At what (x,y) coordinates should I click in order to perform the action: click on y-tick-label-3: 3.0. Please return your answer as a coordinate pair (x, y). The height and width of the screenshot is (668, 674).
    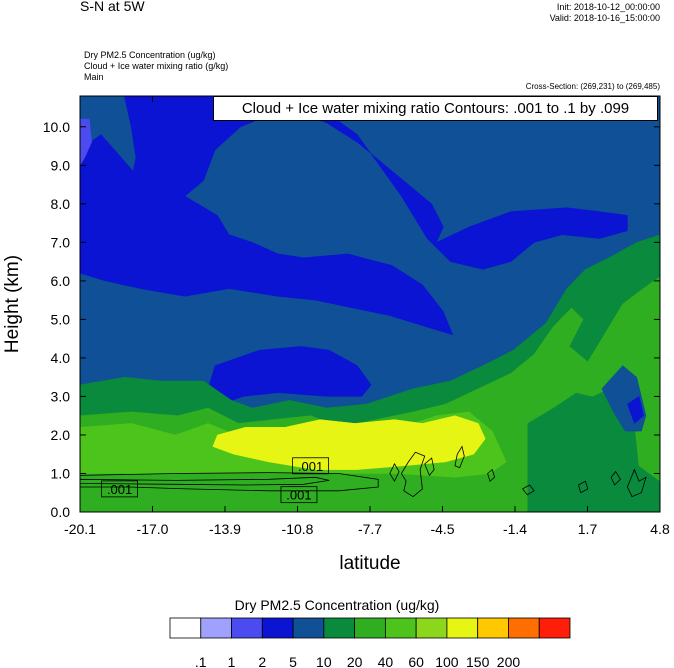
    Looking at the image, I should click on (61, 396).